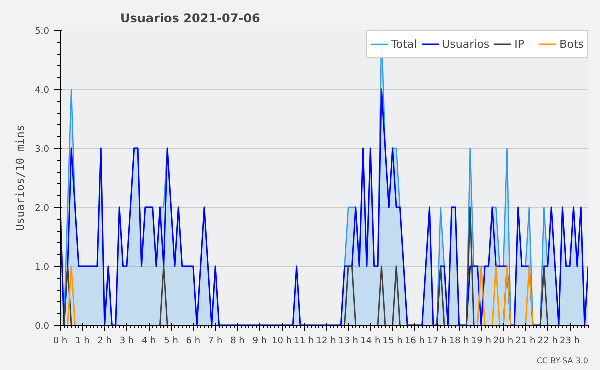 The height and width of the screenshot is (370, 600). I want to click on x-tick-label: 2 h, so click(105, 341).